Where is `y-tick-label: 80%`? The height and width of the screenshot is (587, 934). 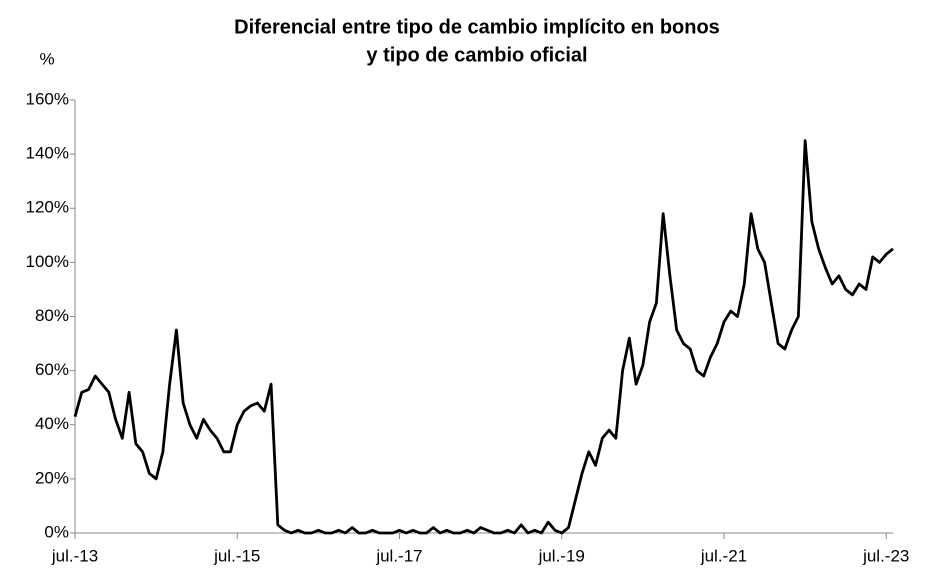 y-tick-label: 80% is located at coordinates (52, 315).